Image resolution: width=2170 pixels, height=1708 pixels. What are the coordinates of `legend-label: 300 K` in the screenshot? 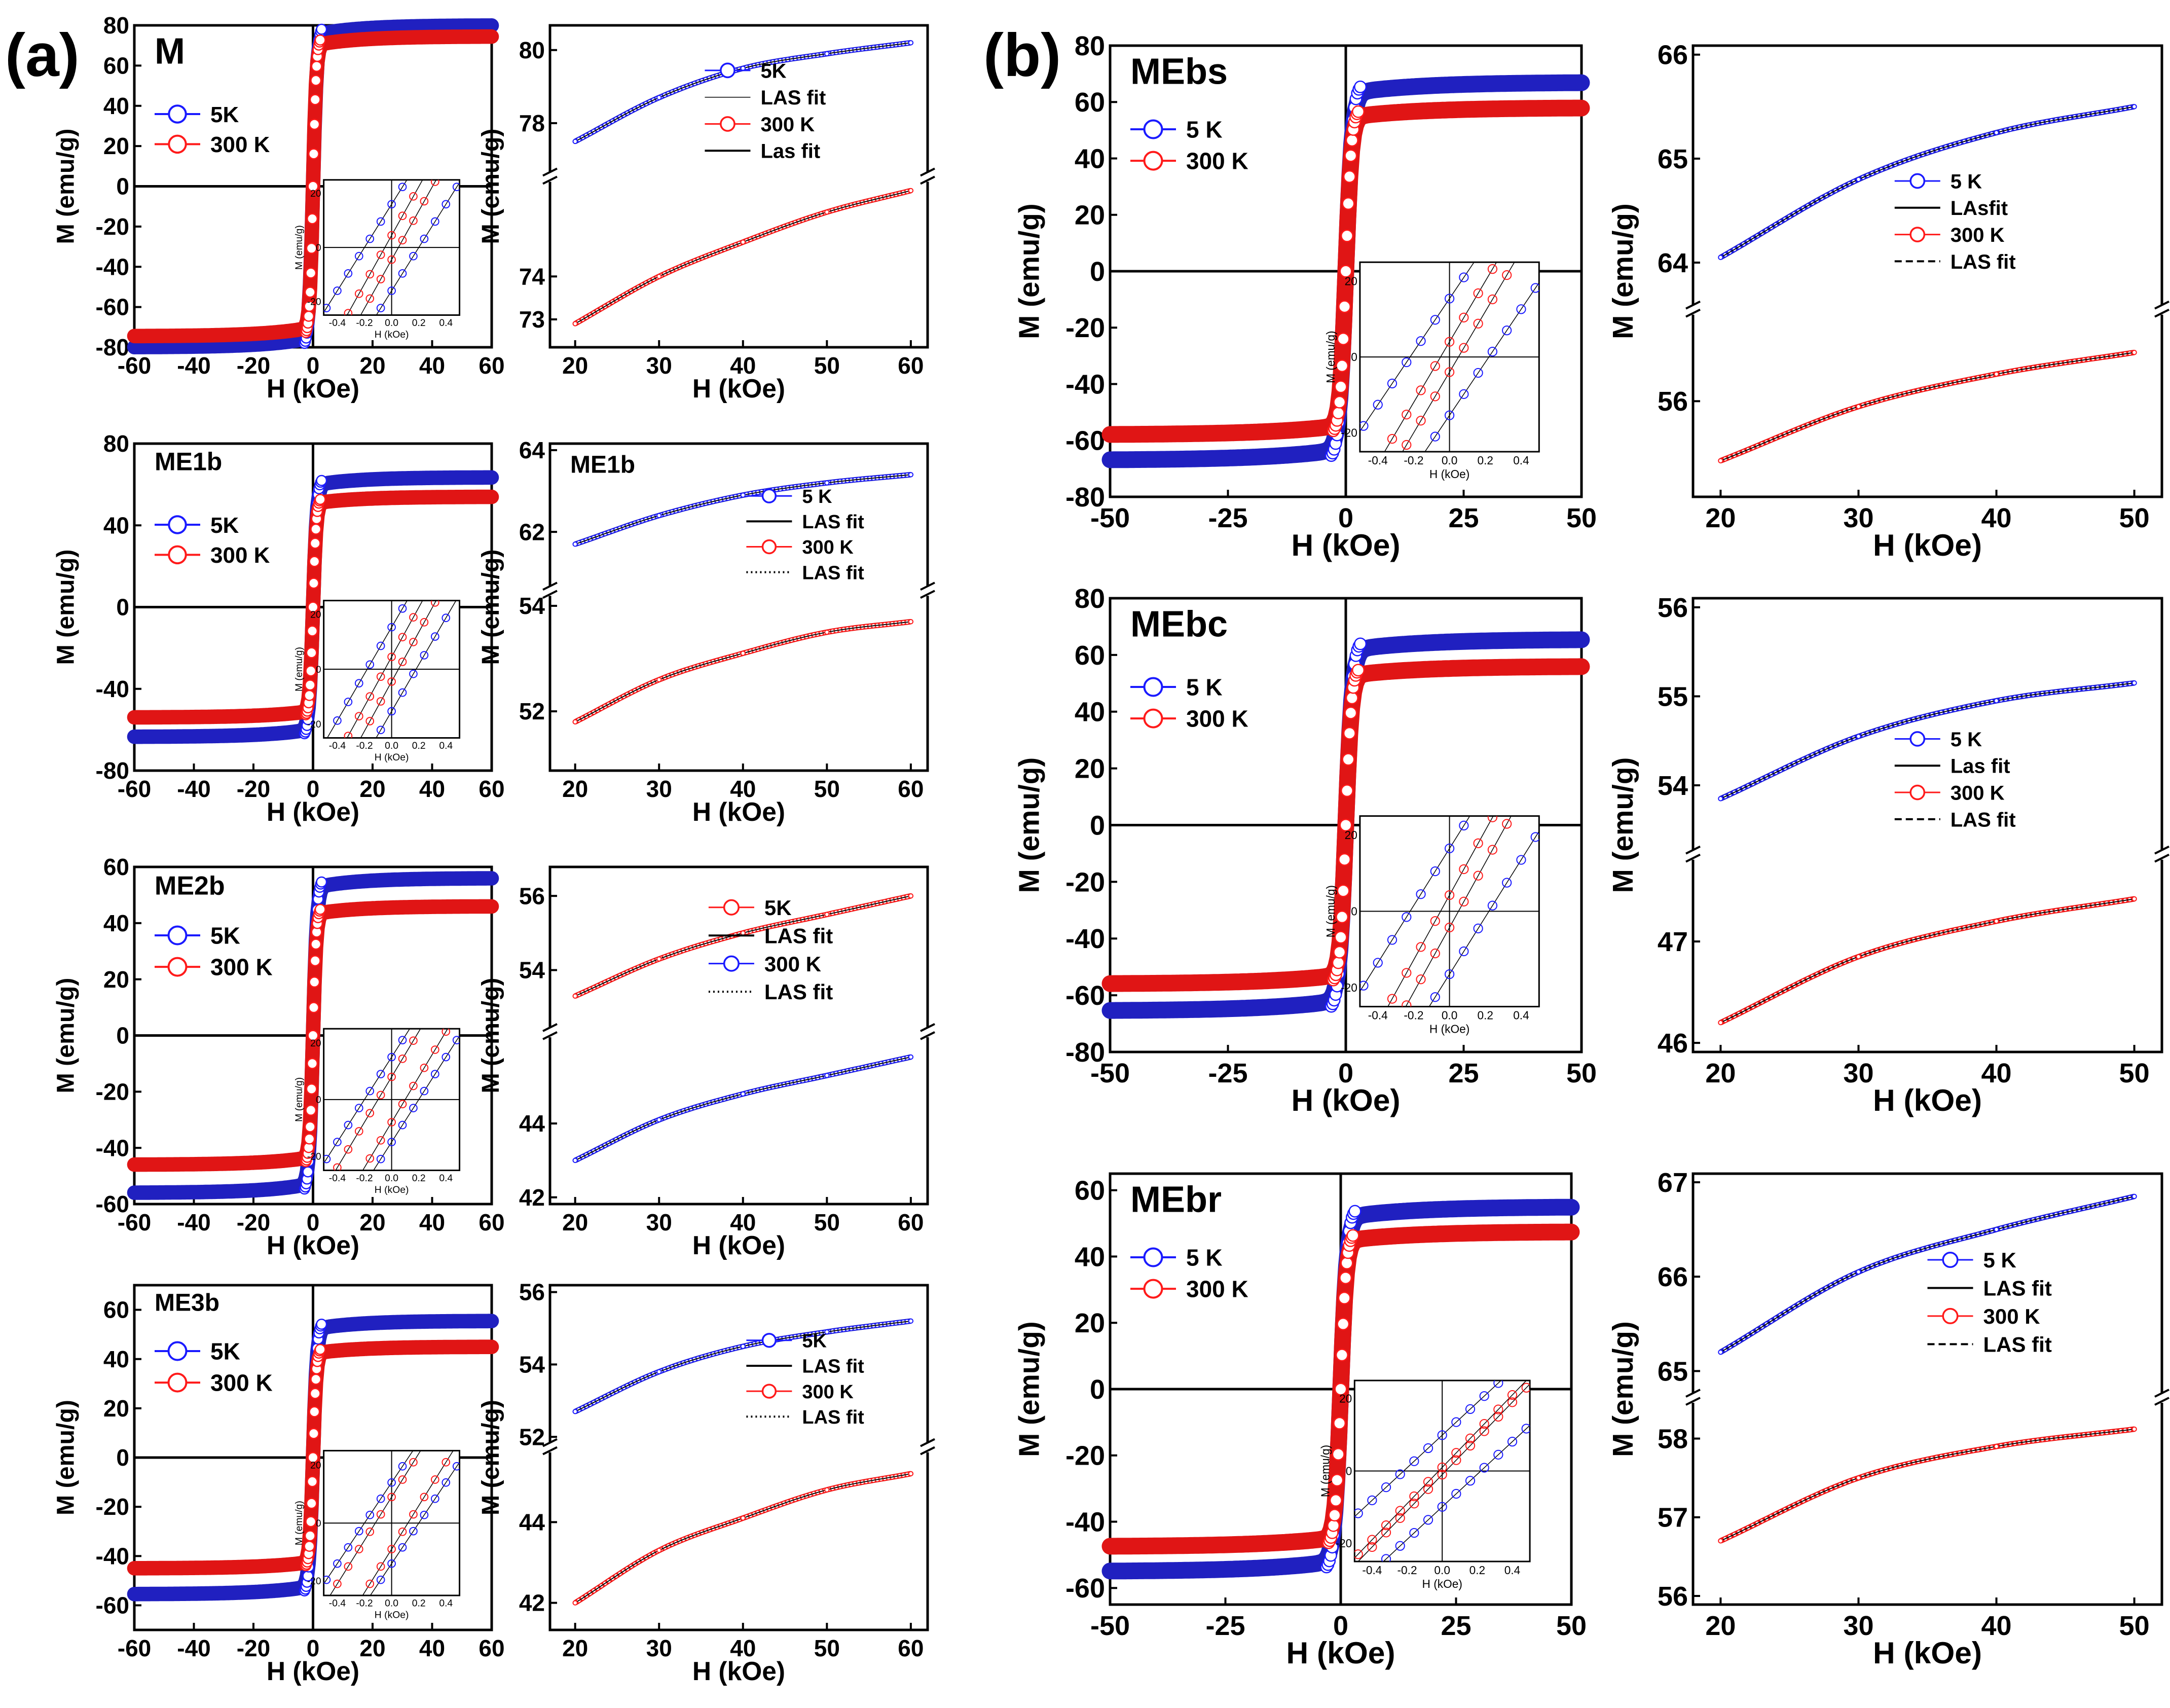 It's located at (828, 547).